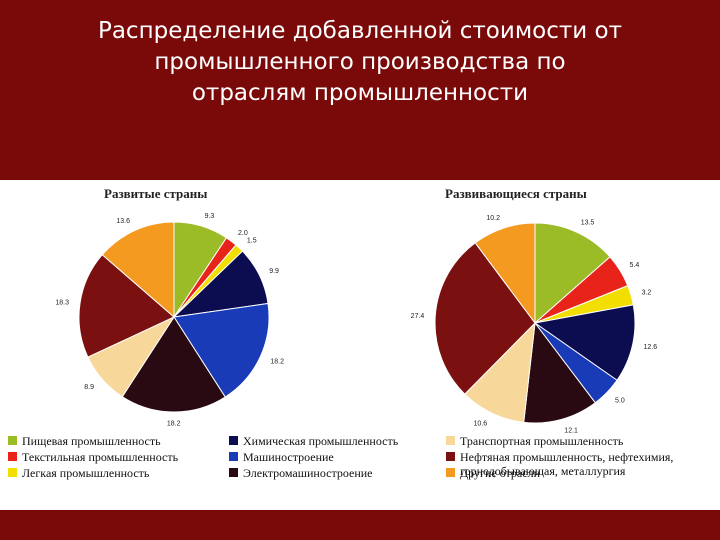 The image size is (720, 540). Describe the element at coordinates (542, 441) in the screenshot. I see `legend-label-transport: Транспортная промышленность` at that location.